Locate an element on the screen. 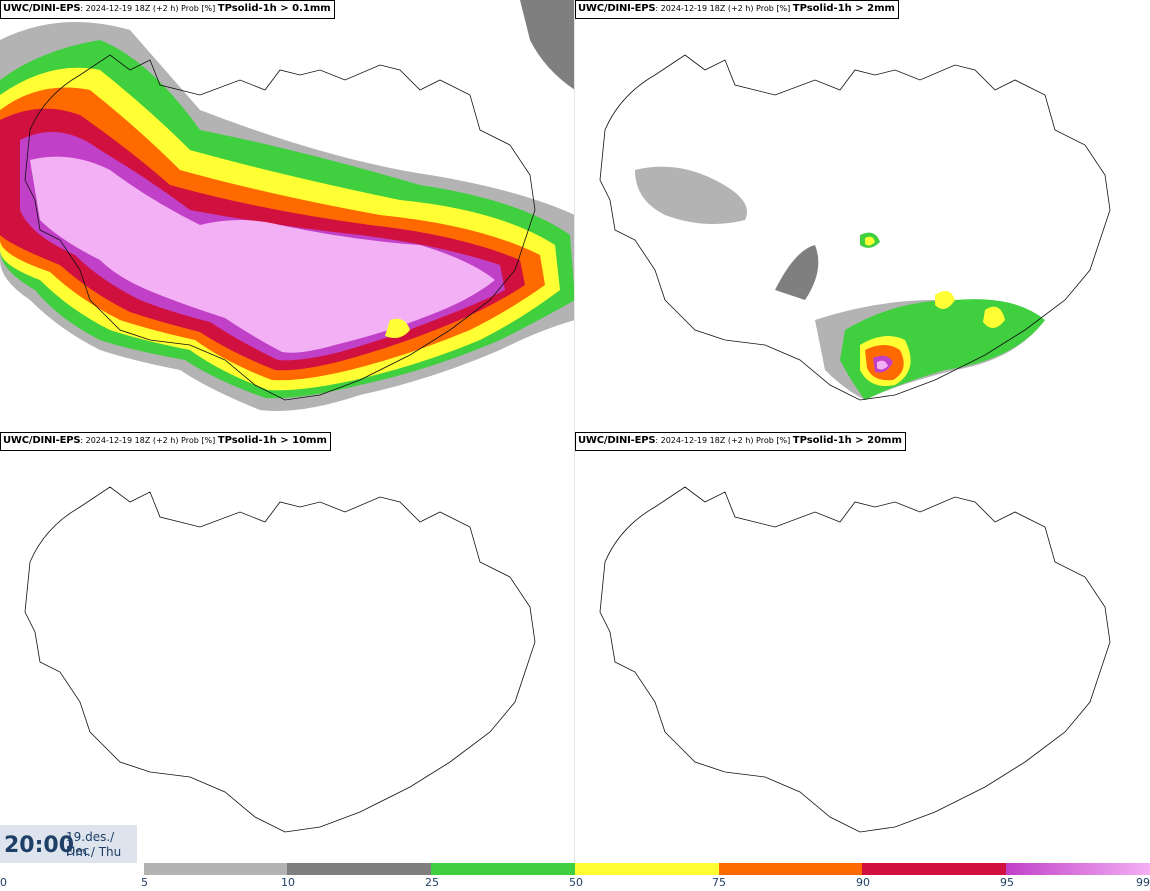  colorbar-tick: 99 is located at coordinates (1143, 882).